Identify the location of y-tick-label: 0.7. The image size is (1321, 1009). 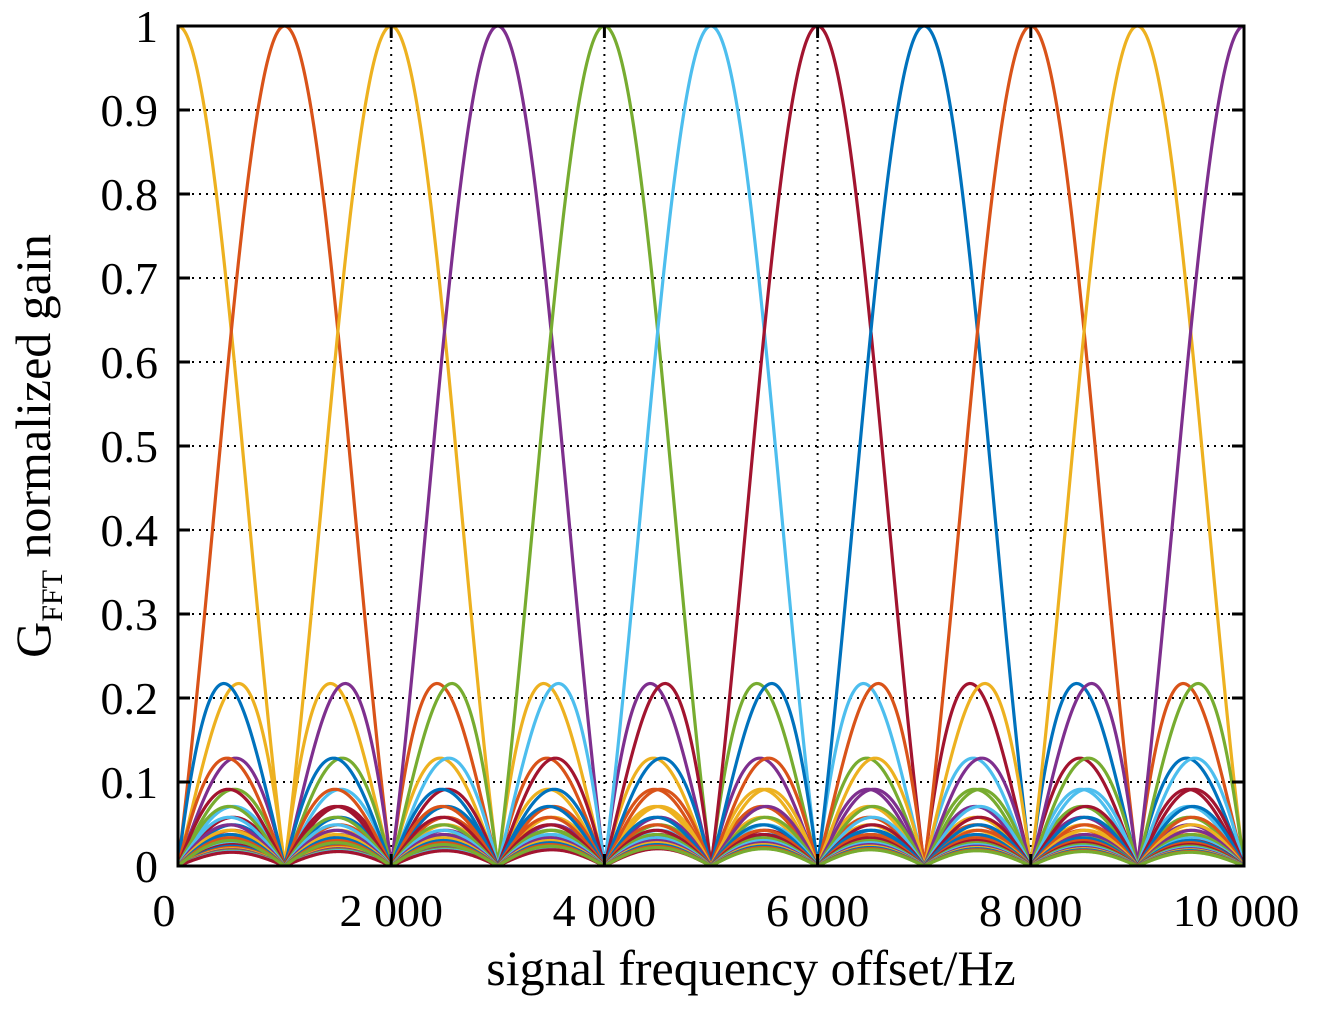
(130, 278).